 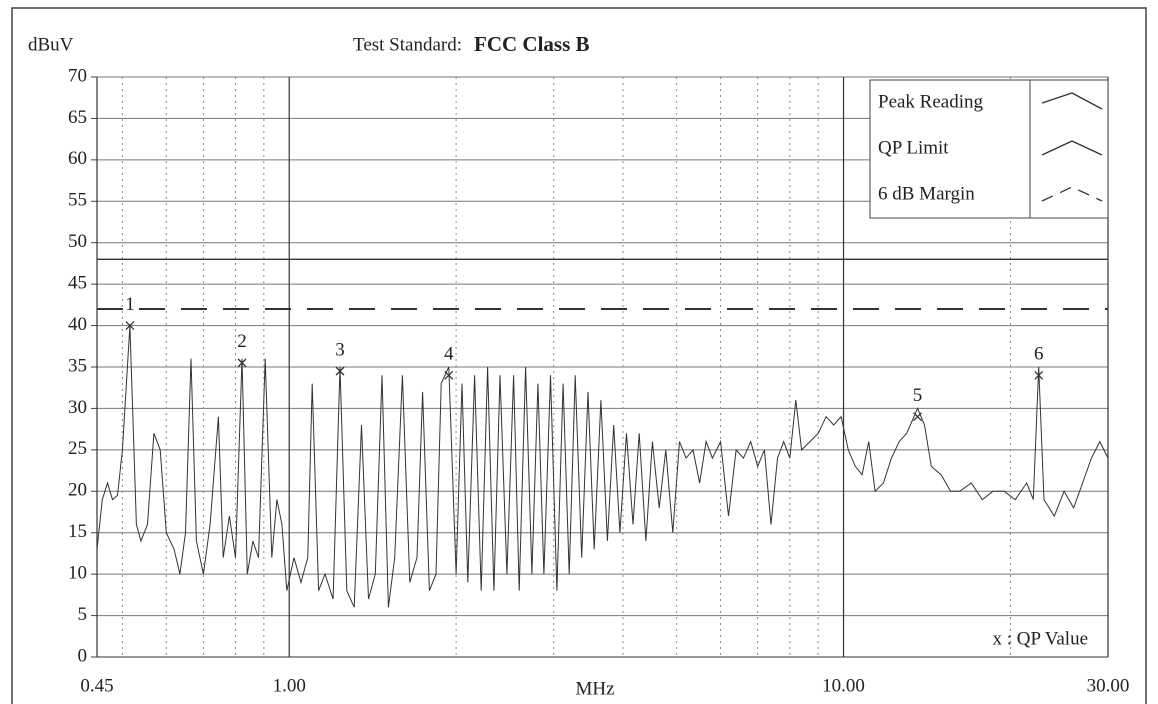 What do you see at coordinates (77, 490) in the screenshot?
I see `y-tick-label: 20` at bounding box center [77, 490].